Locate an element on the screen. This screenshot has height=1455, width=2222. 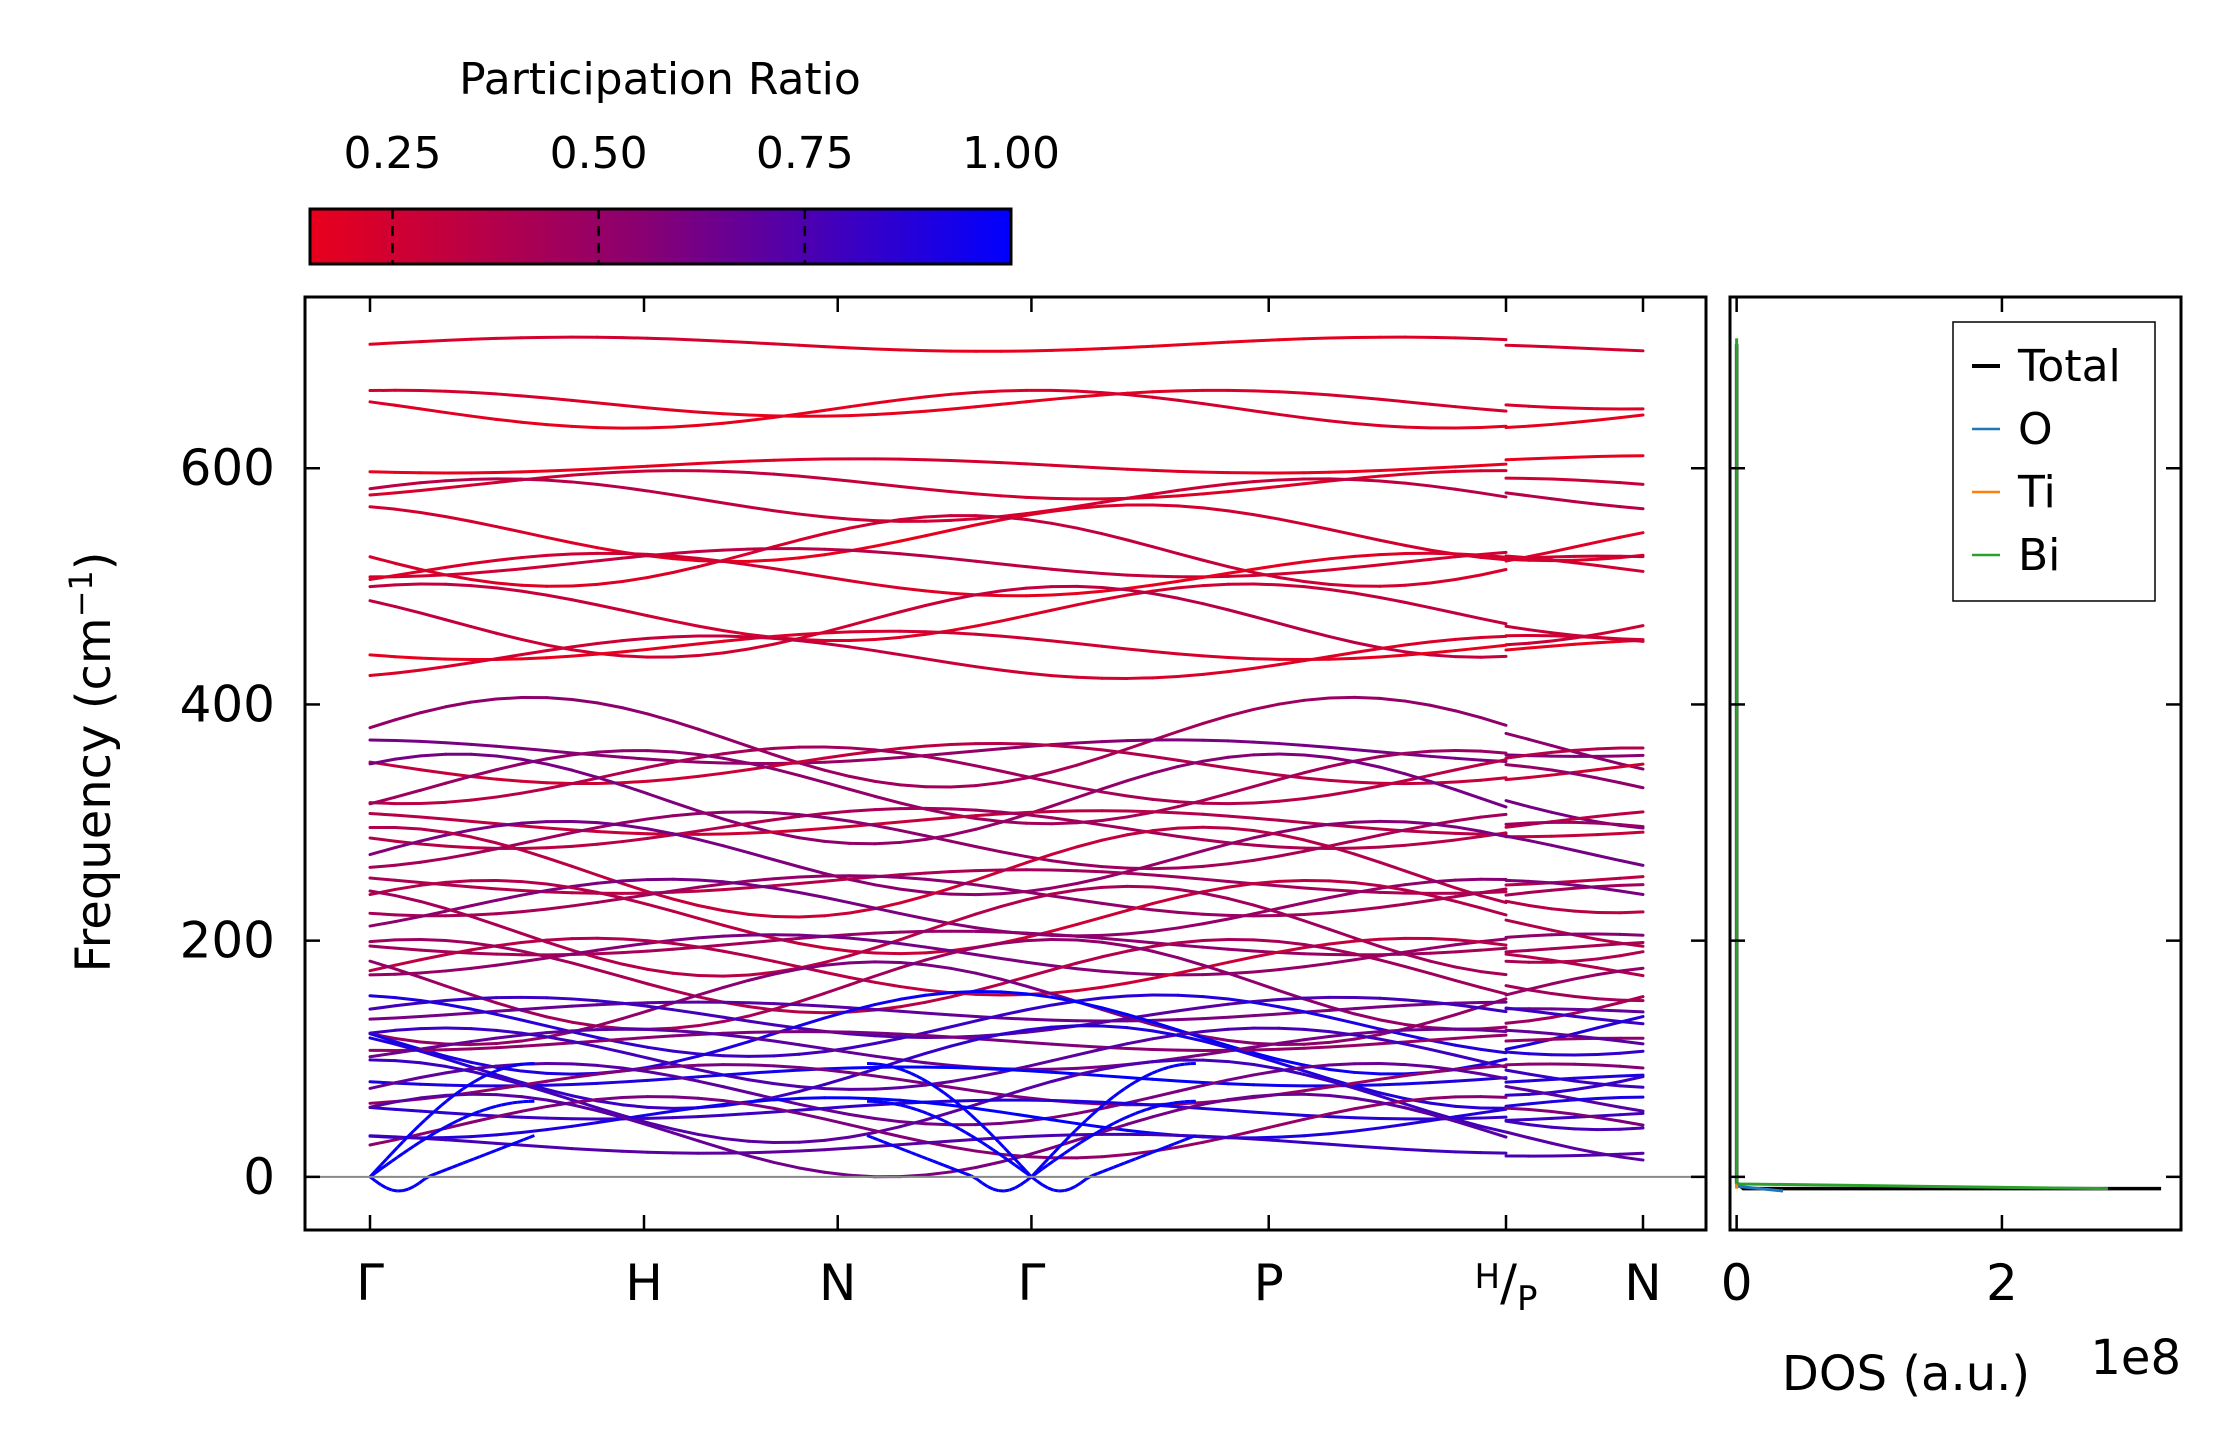
band-34-seg is located at coordinates (1241, 977).